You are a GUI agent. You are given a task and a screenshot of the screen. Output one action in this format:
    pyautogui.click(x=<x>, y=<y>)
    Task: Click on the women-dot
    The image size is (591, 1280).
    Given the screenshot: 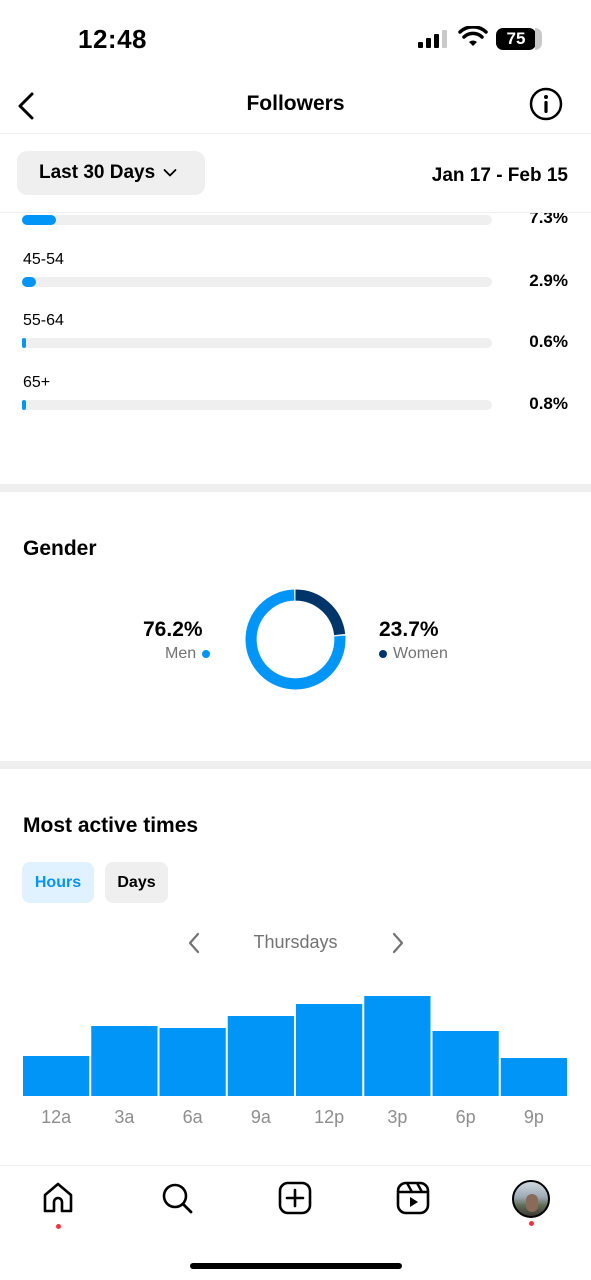 What is the action you would take?
    pyautogui.click(x=383, y=654)
    